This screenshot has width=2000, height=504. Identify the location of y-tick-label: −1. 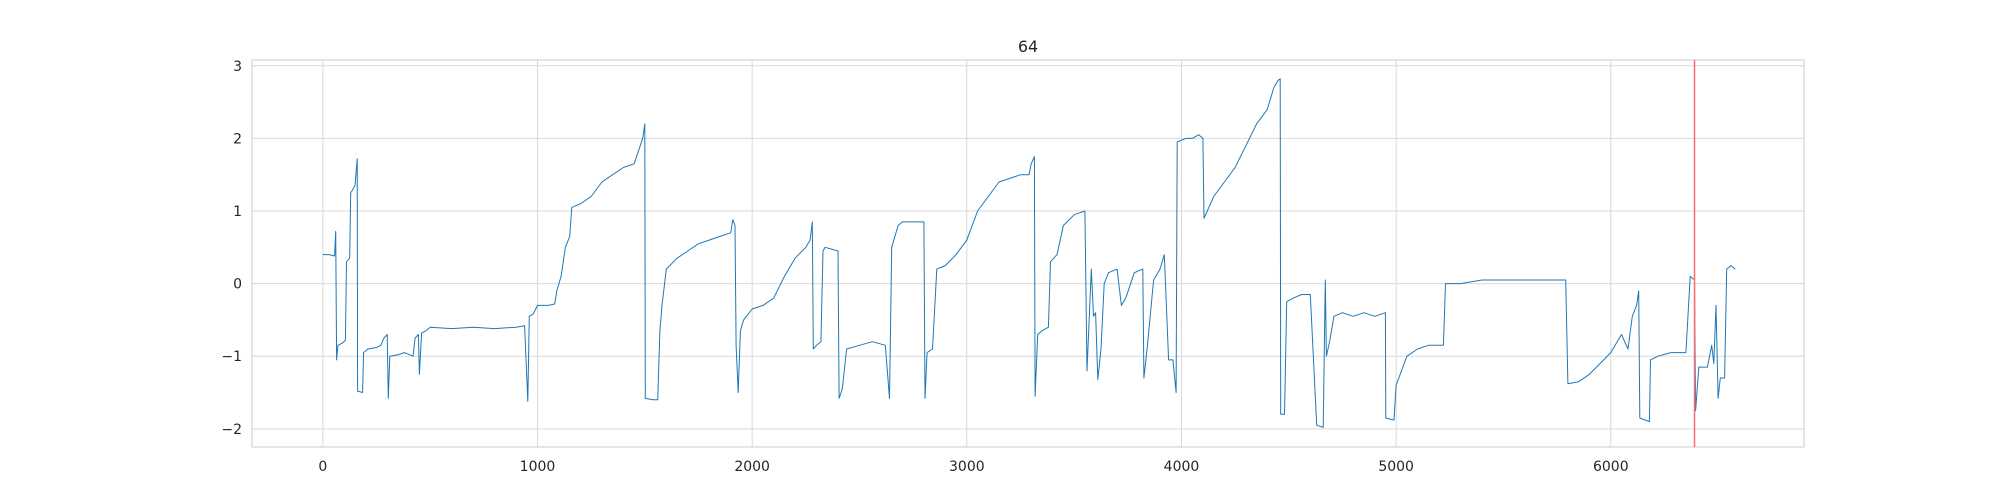
(231, 357).